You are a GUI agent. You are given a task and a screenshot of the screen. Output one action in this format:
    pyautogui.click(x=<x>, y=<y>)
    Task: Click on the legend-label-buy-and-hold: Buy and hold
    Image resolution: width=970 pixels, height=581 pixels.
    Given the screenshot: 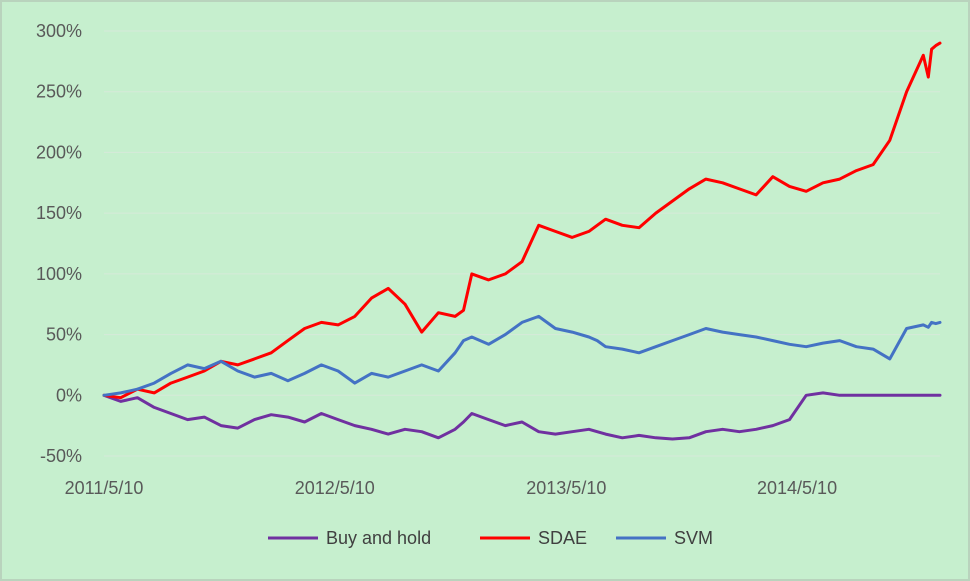 What is the action you would take?
    pyautogui.click(x=378, y=538)
    